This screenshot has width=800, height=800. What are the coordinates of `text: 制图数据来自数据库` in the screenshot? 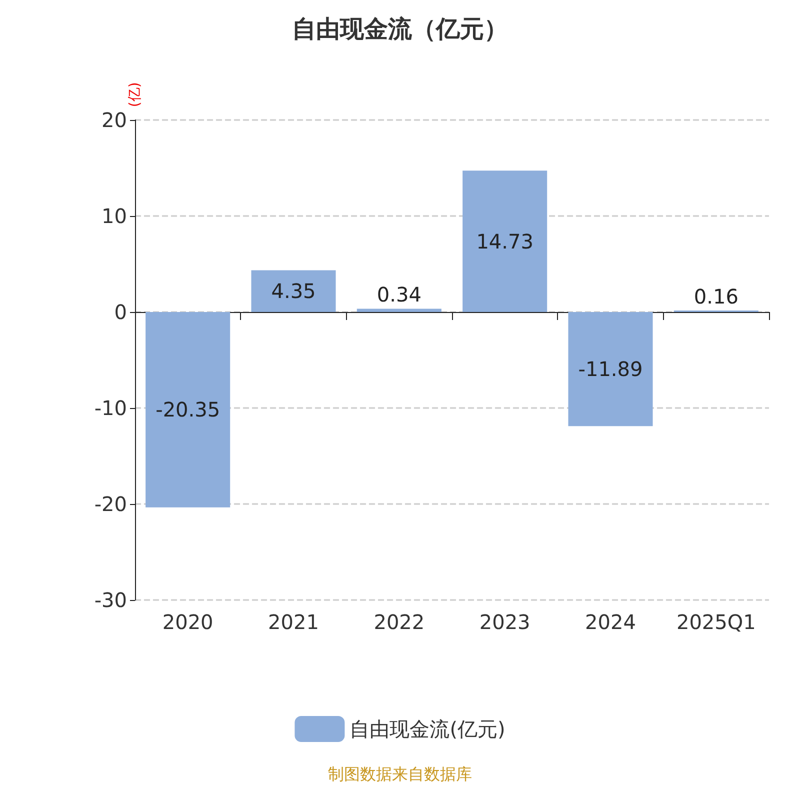 It's located at (400, 774).